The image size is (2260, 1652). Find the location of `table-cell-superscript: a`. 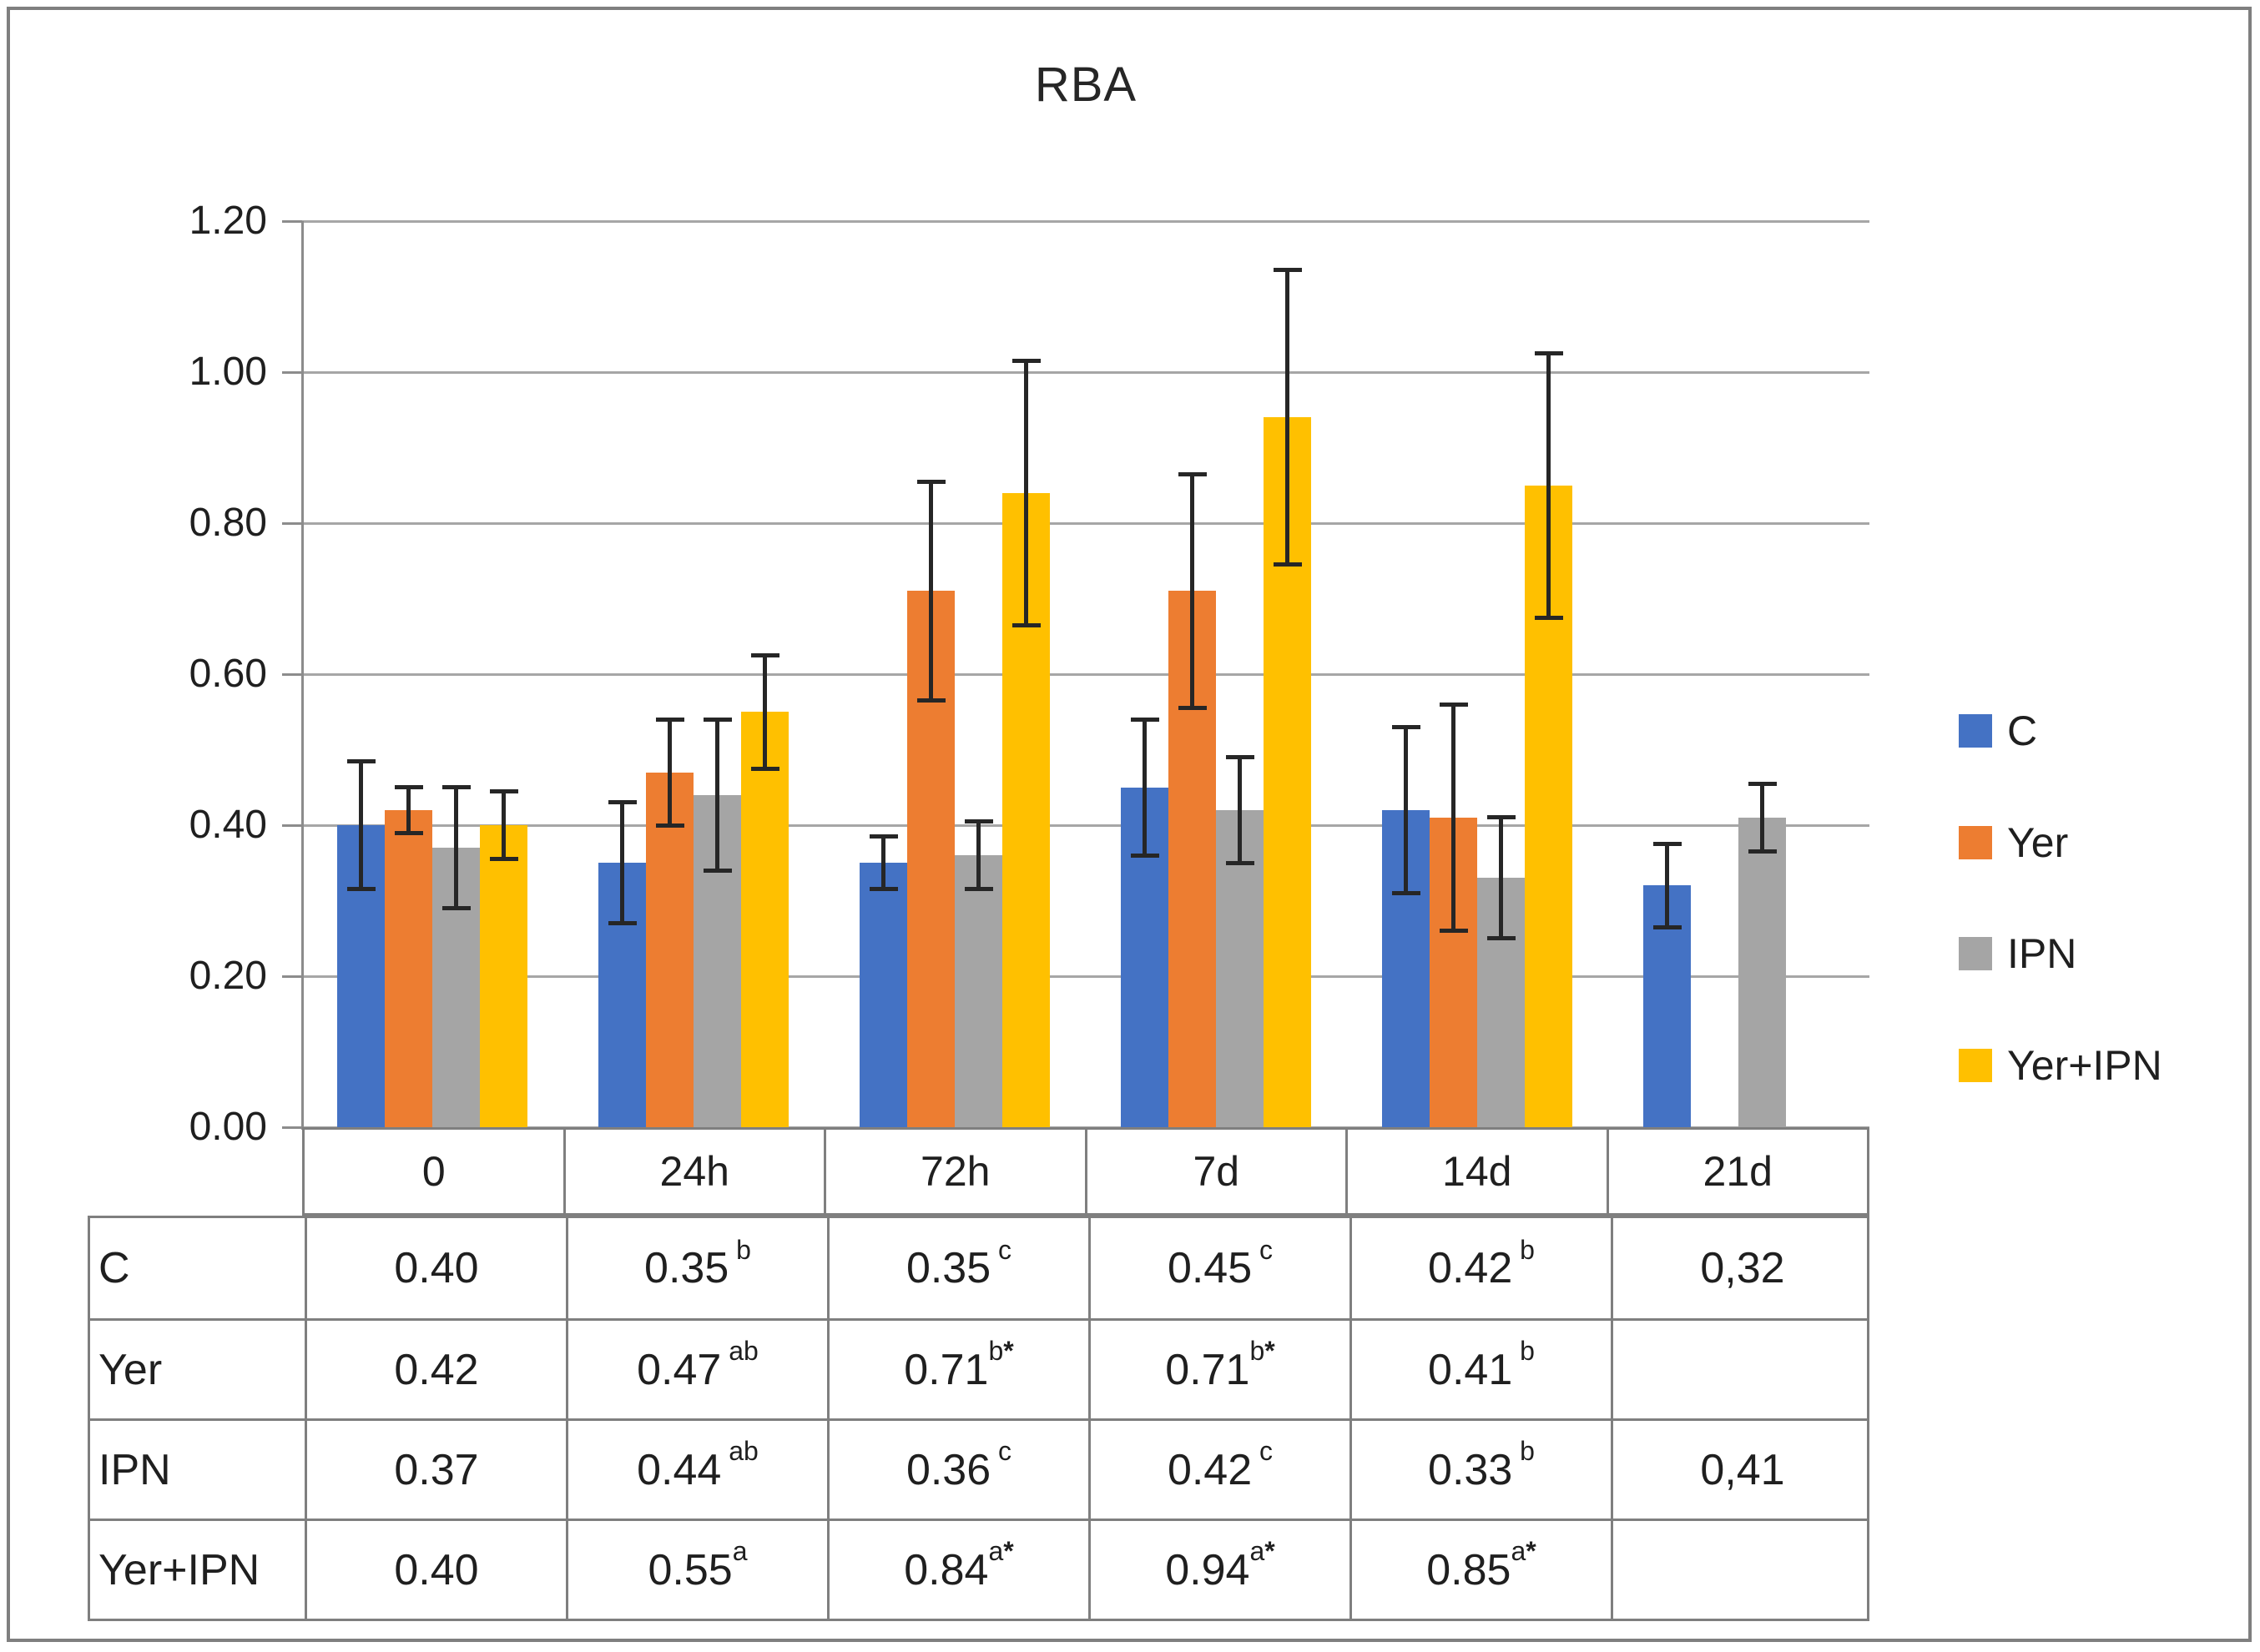

table-cell-superscript: a is located at coordinates (740, 1551).